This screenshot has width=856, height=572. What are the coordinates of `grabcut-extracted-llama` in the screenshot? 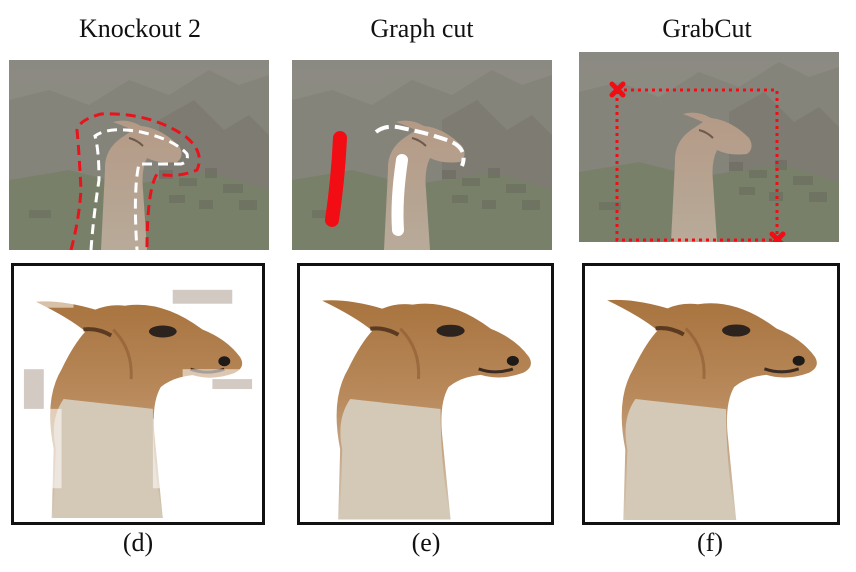 It's located at (711, 394).